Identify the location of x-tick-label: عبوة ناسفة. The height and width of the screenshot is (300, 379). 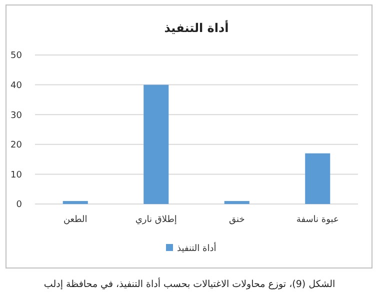
(317, 220).